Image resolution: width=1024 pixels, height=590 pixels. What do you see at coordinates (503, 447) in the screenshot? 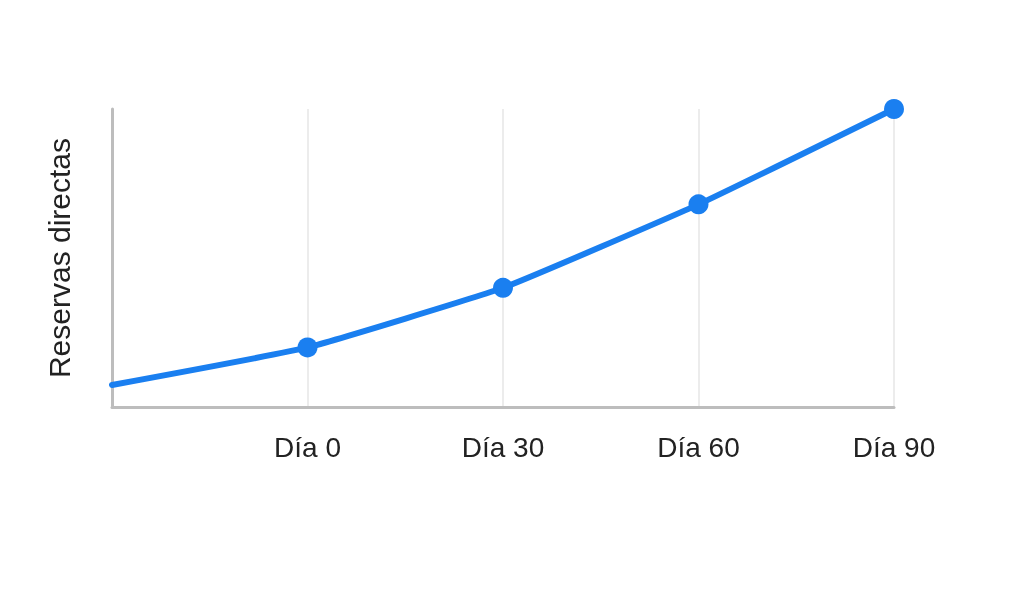
I see `x-tick-label: Día 30` at bounding box center [503, 447].